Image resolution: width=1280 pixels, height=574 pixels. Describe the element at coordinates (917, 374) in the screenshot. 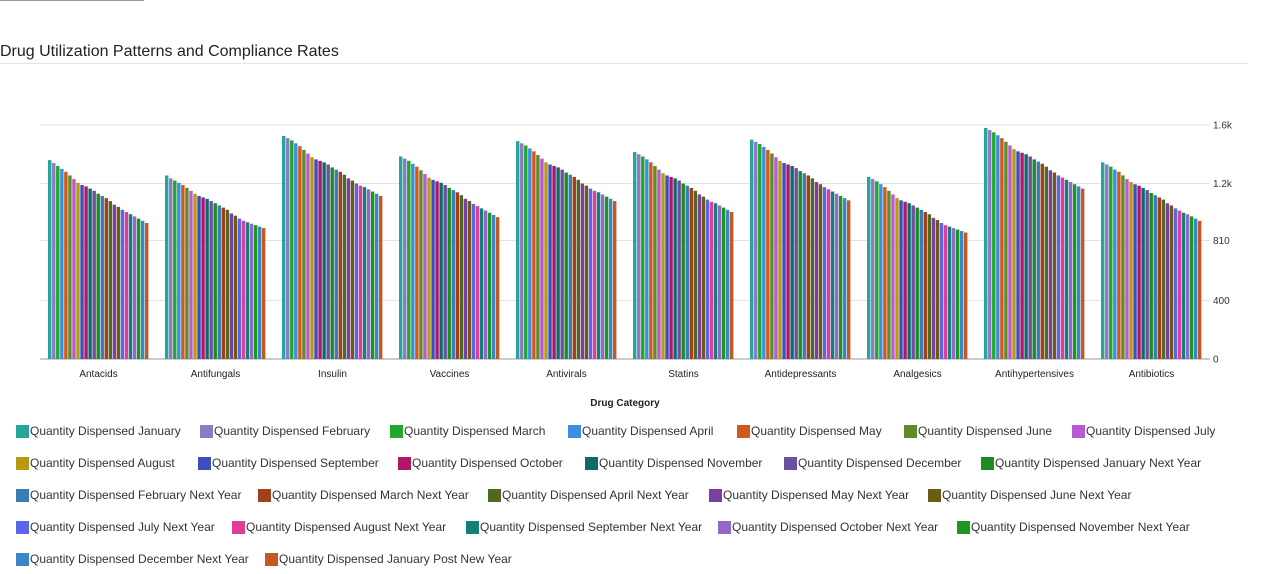

I see `x-tick-label: Analgesics` at that location.